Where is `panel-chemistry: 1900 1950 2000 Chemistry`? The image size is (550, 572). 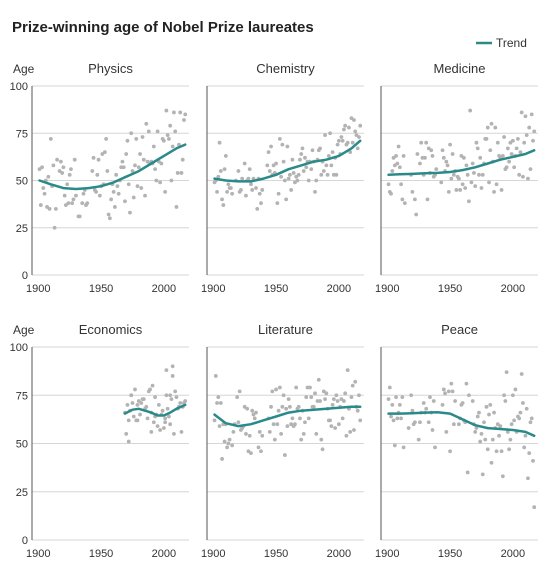
panel-chemistry: 1900 1950 2000 Chemistry is located at coordinates (282, 178).